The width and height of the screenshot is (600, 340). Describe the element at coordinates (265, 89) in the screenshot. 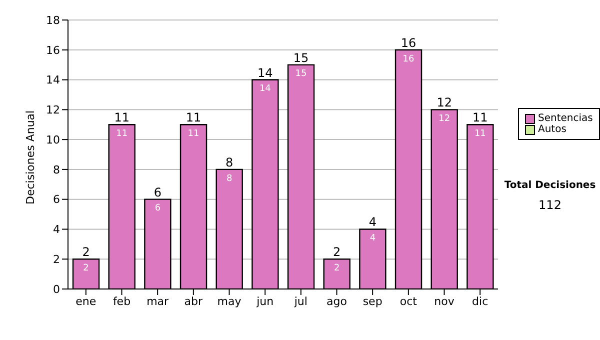

I see `data-label: 14` at that location.